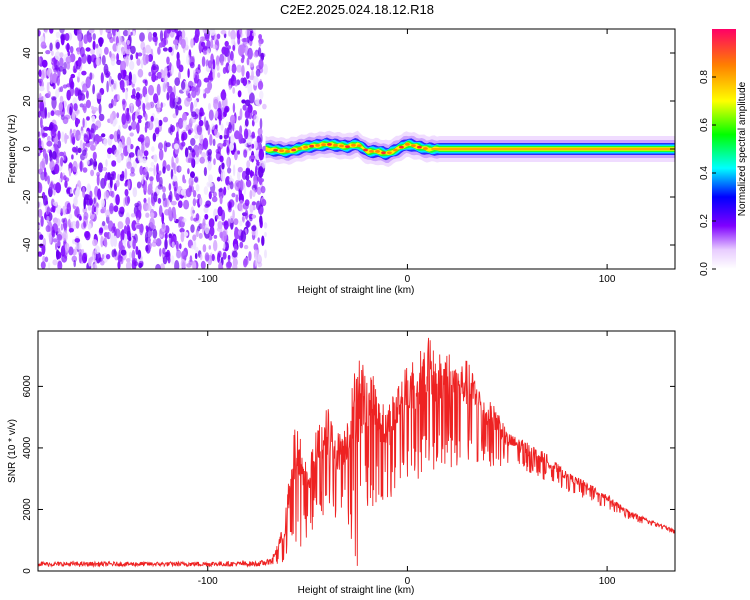 The height and width of the screenshot is (600, 750). What do you see at coordinates (27, 447) in the screenshot?
I see `y-tick-label: 4000` at bounding box center [27, 447].